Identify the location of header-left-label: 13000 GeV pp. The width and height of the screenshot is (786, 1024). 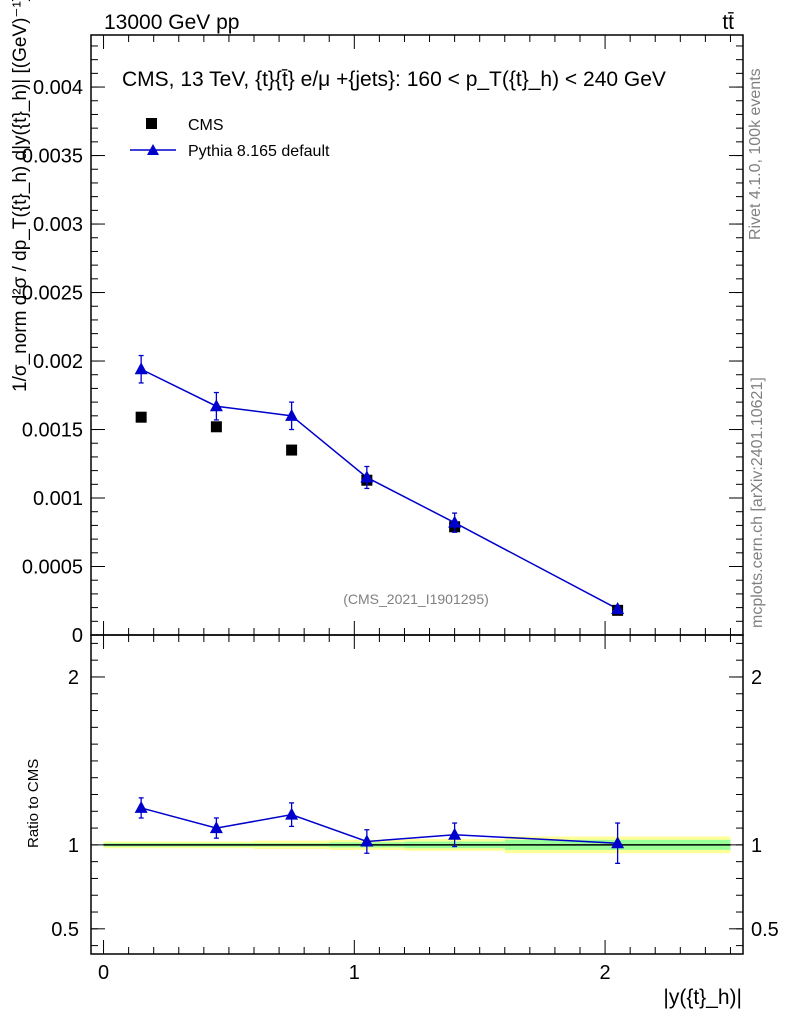
(171, 22).